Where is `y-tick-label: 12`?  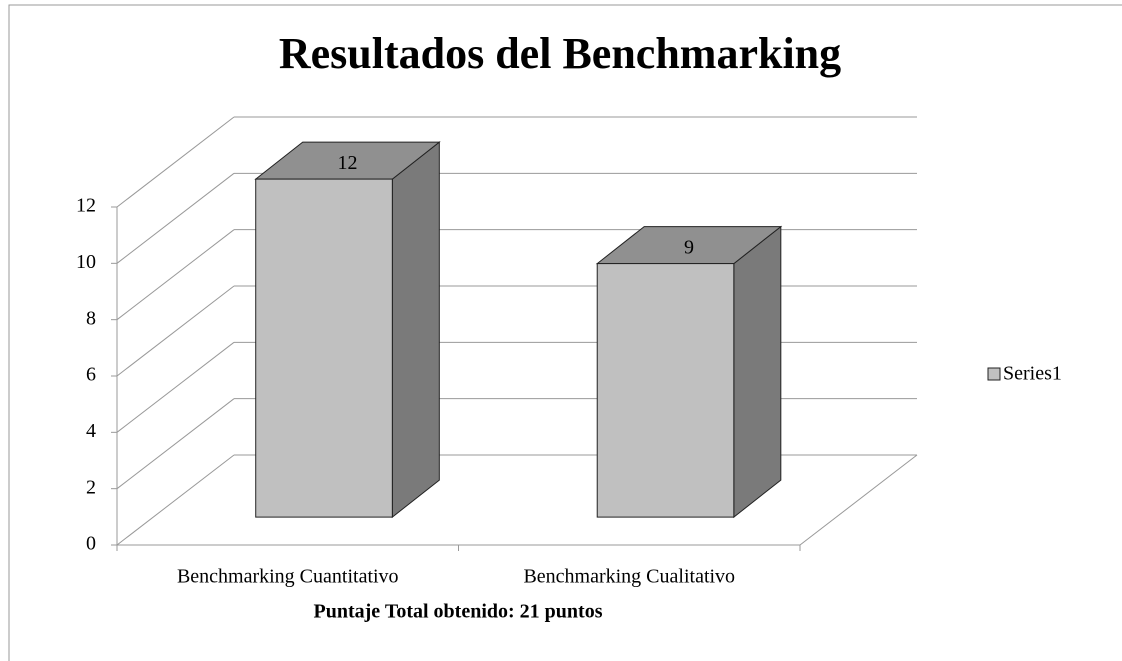
y-tick-label: 12 is located at coordinates (86, 206).